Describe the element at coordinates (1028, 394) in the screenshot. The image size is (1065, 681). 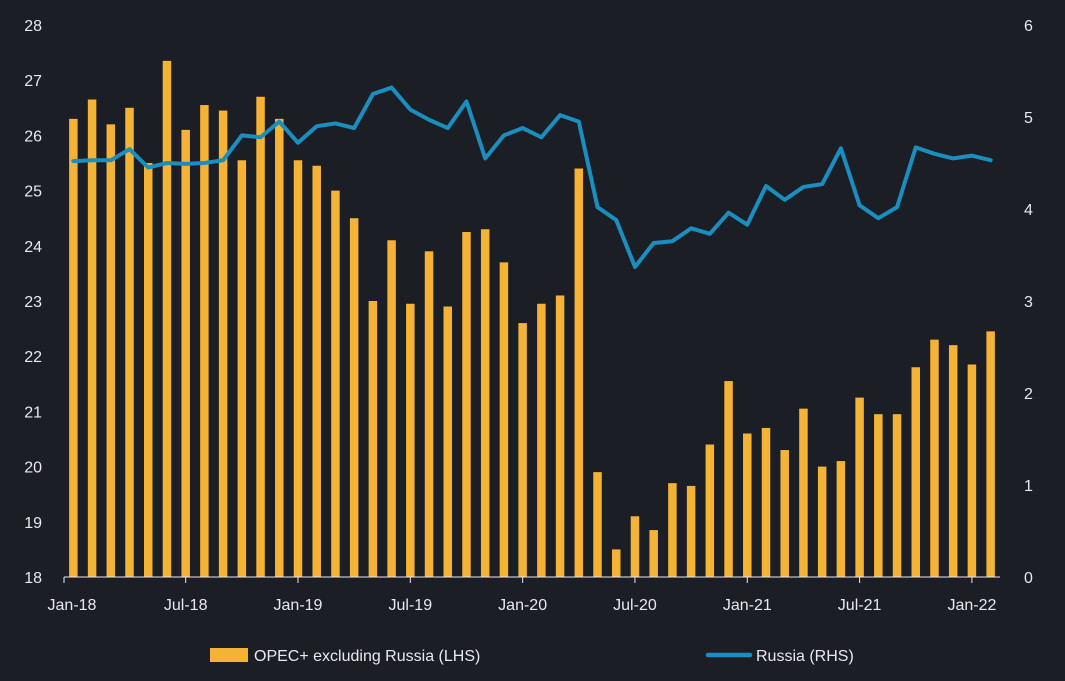
I see `y-right-tick-label: 2` at that location.